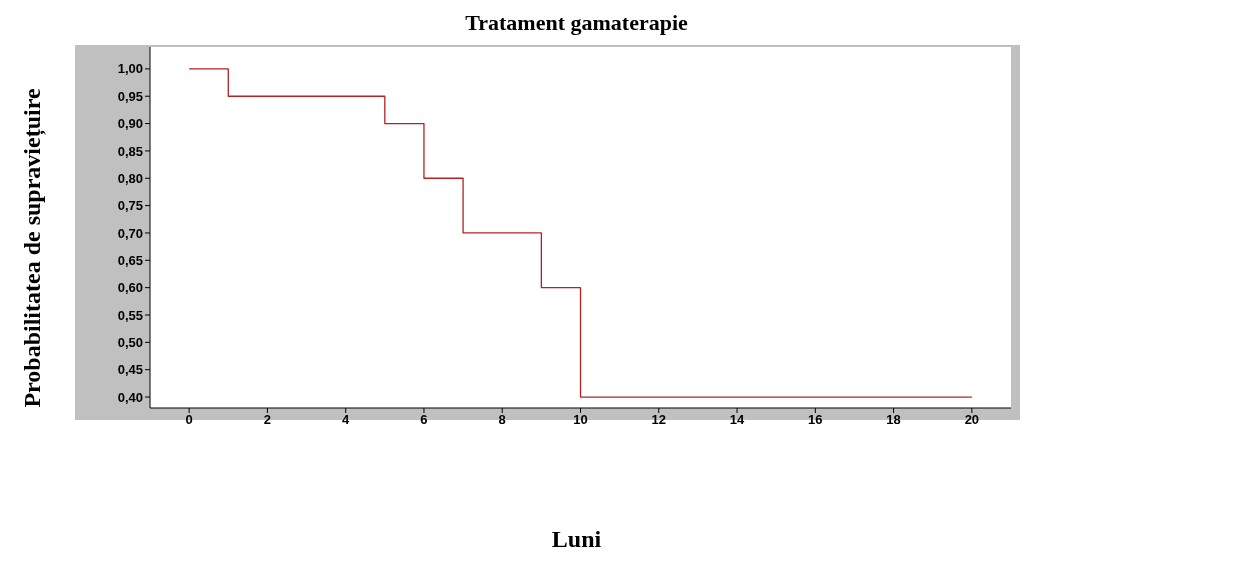 Image resolution: width=1240 pixels, height=579 pixels. Describe the element at coordinates (130, 260) in the screenshot. I see `y-tick-label: 0,65` at that location.